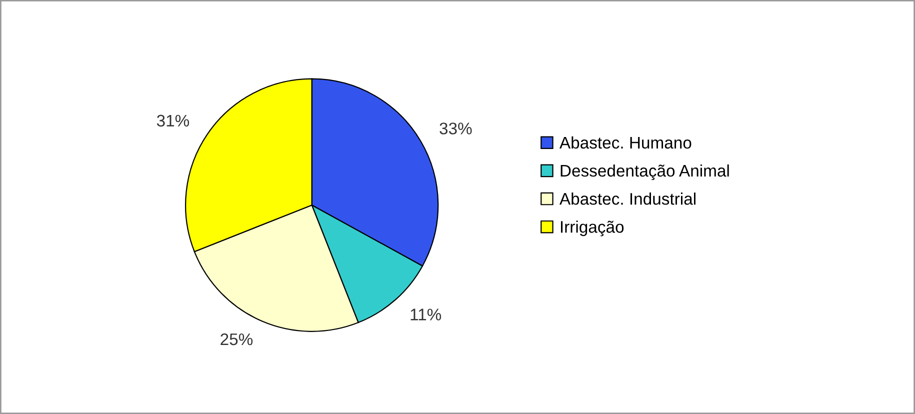  I want to click on data-label: 25%, so click(236, 339).